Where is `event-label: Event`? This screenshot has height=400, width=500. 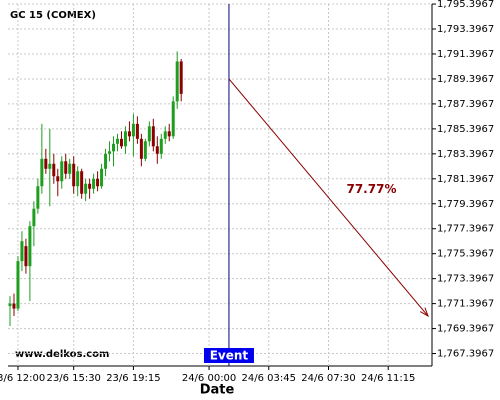
event-label: Event is located at coordinates (229, 356).